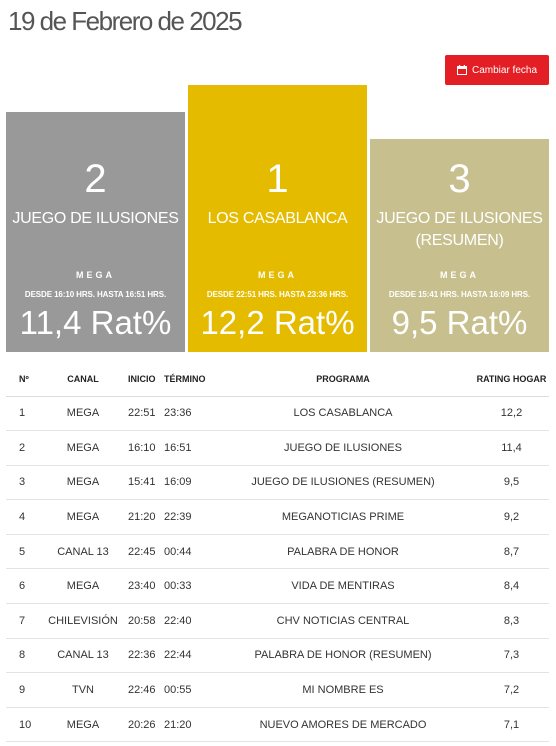 The image size is (556, 746). Describe the element at coordinates (186, 448) in the screenshot. I see `cell-end: 16:51` at that location.